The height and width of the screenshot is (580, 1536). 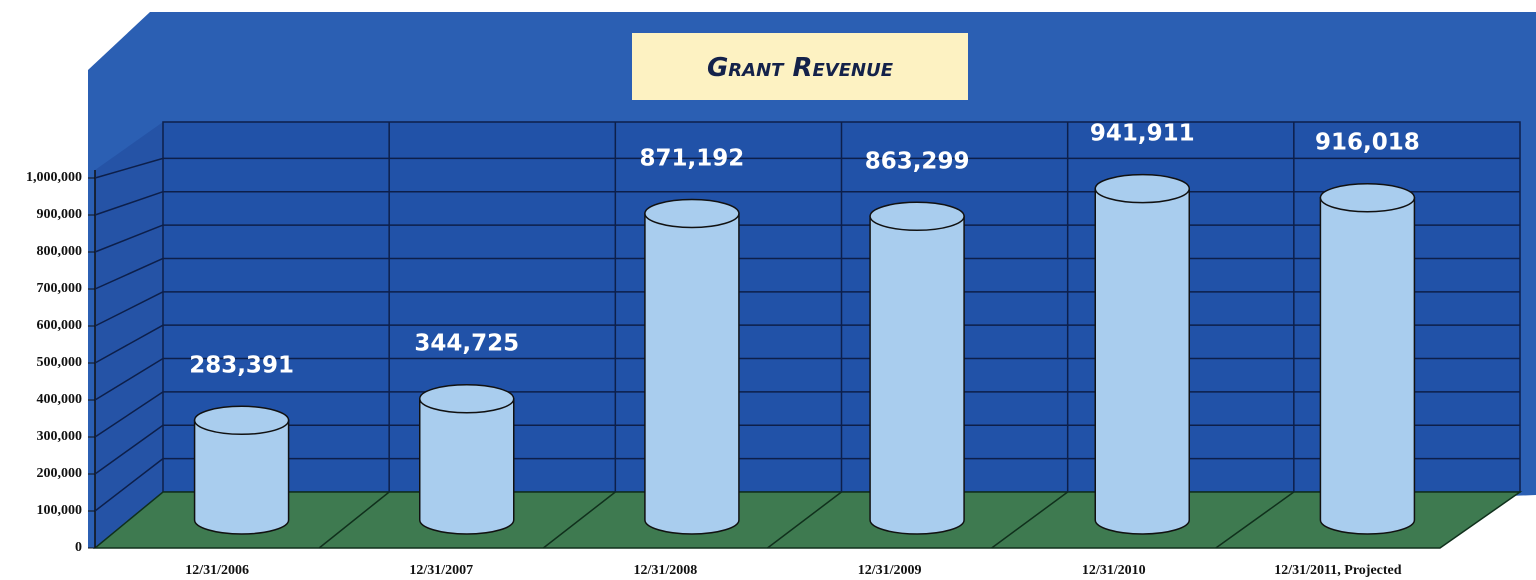 I want to click on title-box, so click(x=800, y=66).